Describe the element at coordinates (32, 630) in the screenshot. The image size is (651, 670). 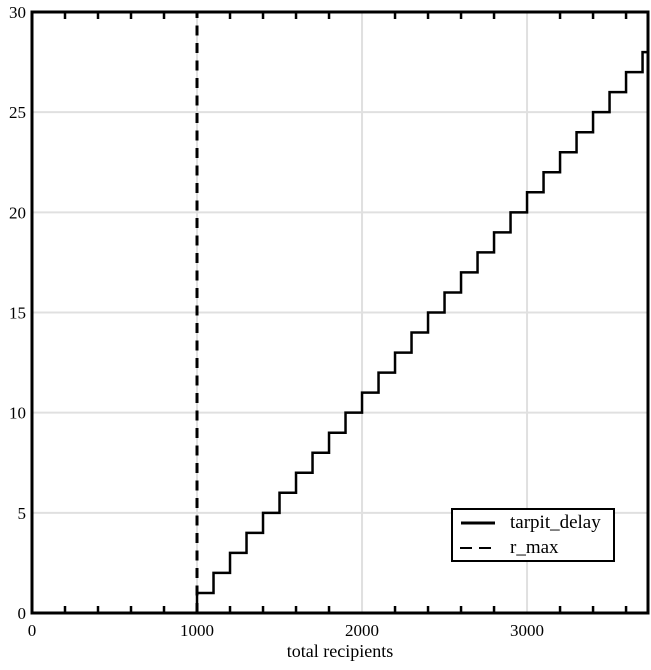
I see `x-tick-label: 0` at that location.